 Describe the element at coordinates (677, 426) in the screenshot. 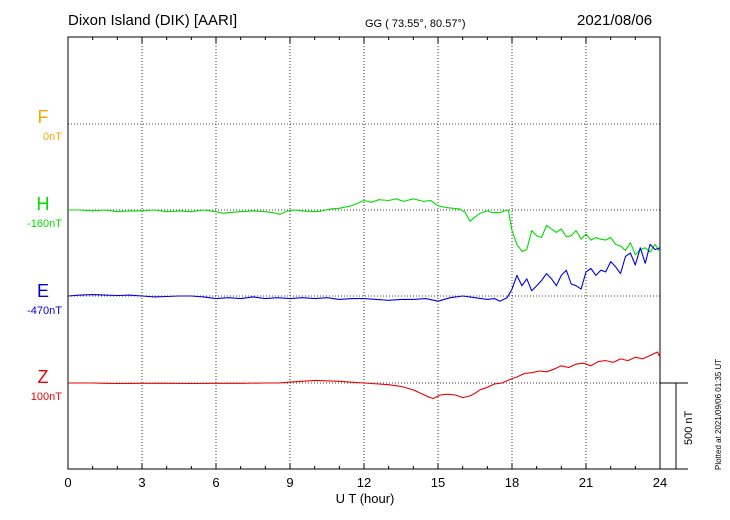

I see `scale-bar: 500 nT` at that location.